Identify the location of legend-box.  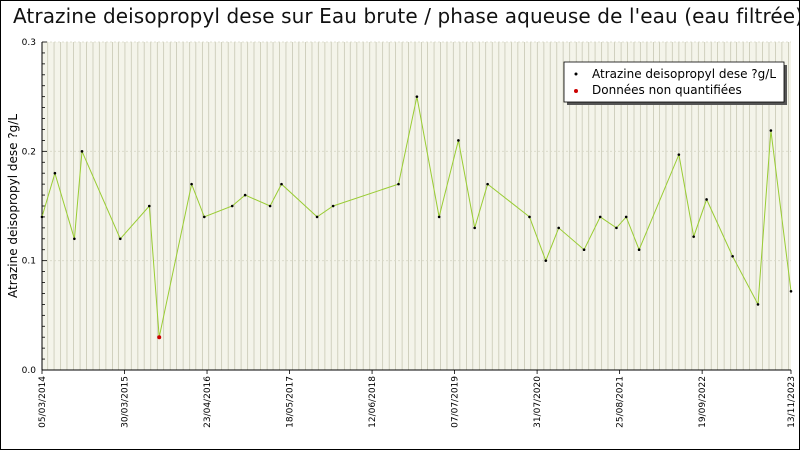
(674, 82).